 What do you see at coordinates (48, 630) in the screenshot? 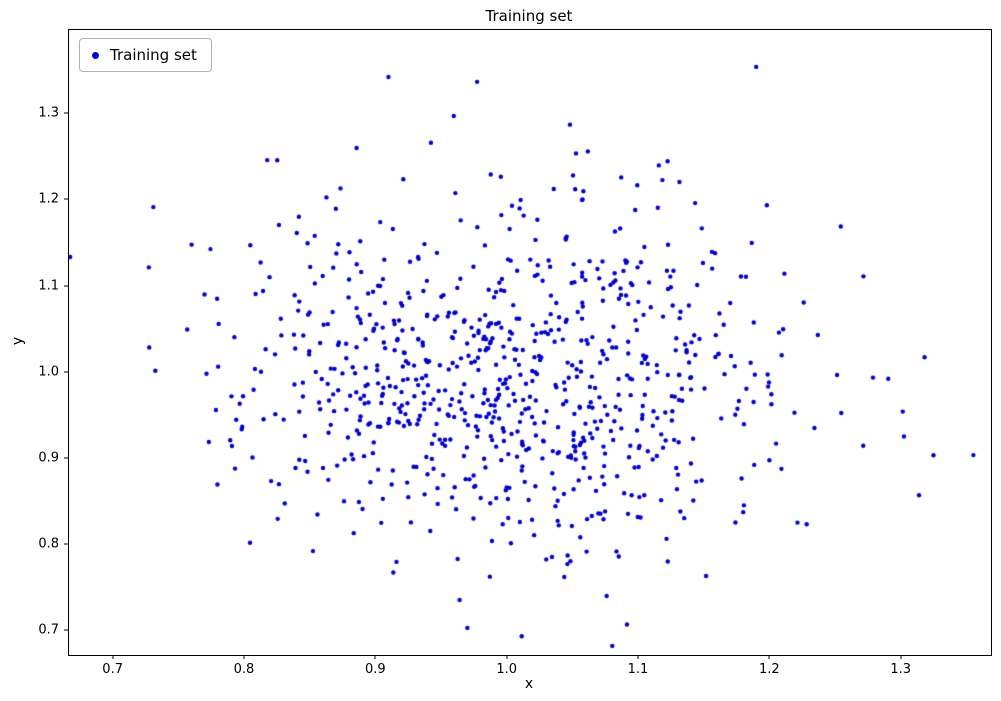
I see `y-tick-label: 0.7` at bounding box center [48, 630].